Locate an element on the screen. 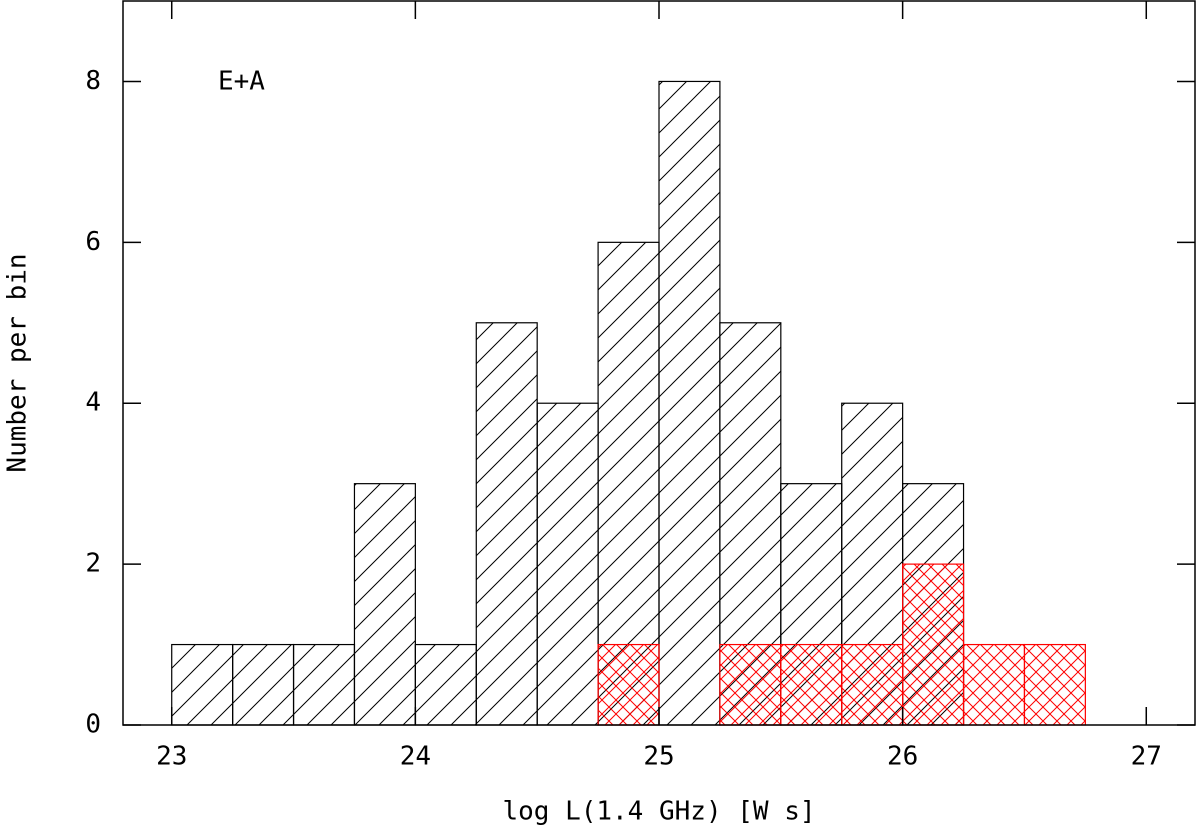 The width and height of the screenshot is (1200, 833). x-axis-label: log L(1.4 GHz) [W s] is located at coordinates (658, 812).